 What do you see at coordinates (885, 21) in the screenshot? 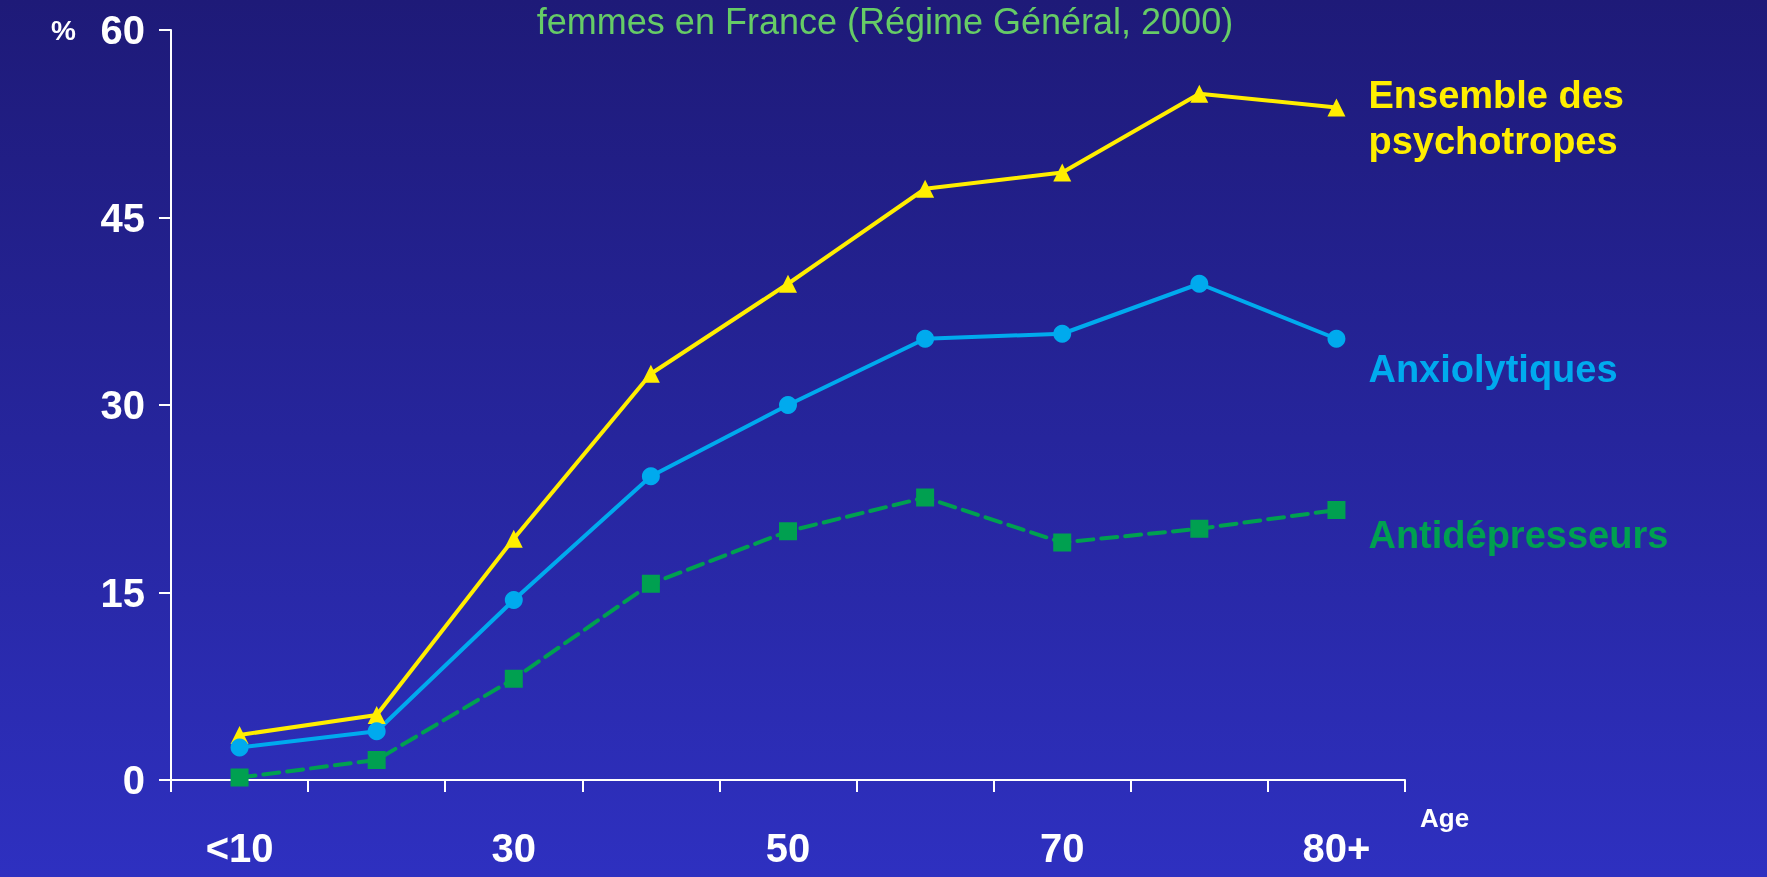
I see `chart-title: femmes en France (Régime Général, 2000)` at bounding box center [885, 21].